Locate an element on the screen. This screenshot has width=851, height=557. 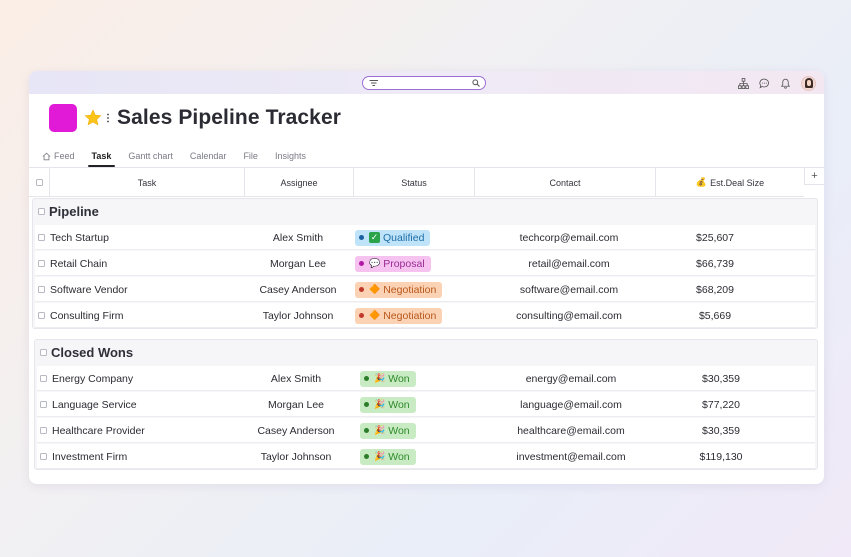
tab-file: File is located at coordinates (250, 156).